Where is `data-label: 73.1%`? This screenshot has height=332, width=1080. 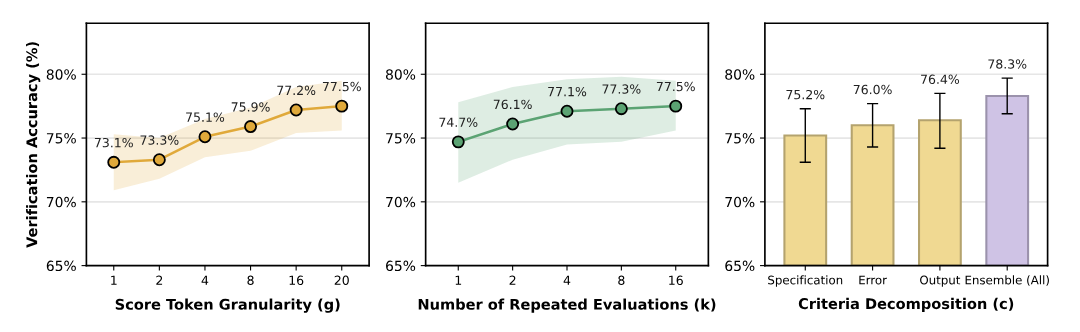
data-label: 73.1% is located at coordinates (113, 142).